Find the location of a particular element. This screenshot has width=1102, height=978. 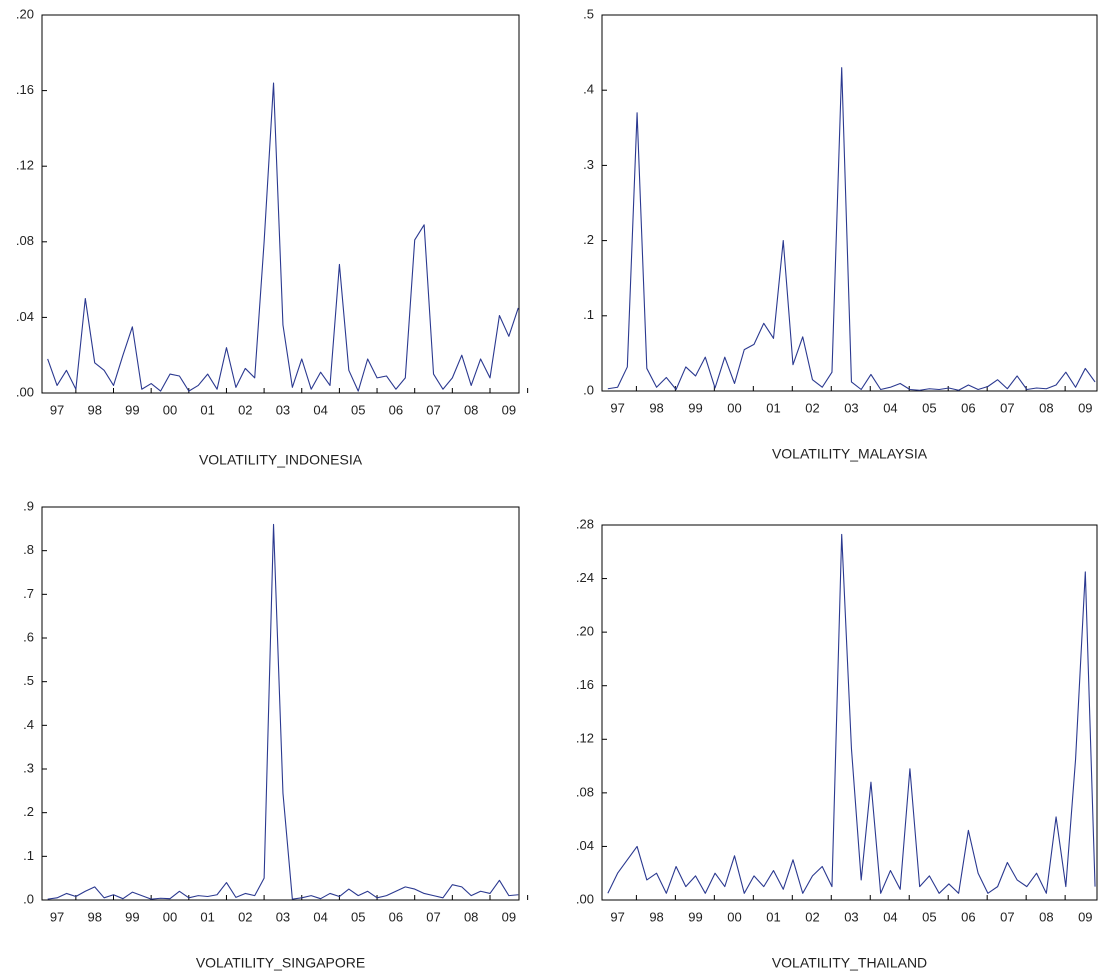

y-tick-label: .7 is located at coordinates (28, 593).